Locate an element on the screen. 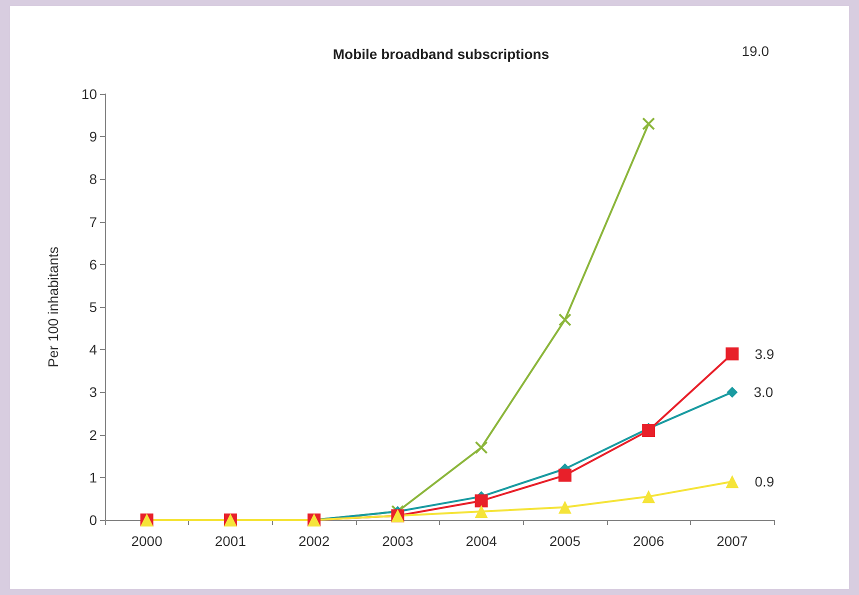 Image resolution: width=859 pixels, height=595 pixels. data-label: 3.0 is located at coordinates (764, 392).